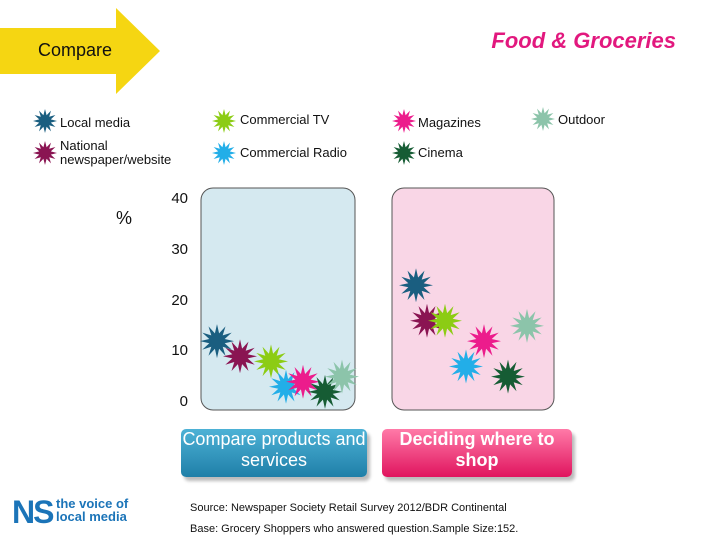 This screenshot has width=720, height=540. I want to click on data-point-magazines-compare, so click(303, 381).